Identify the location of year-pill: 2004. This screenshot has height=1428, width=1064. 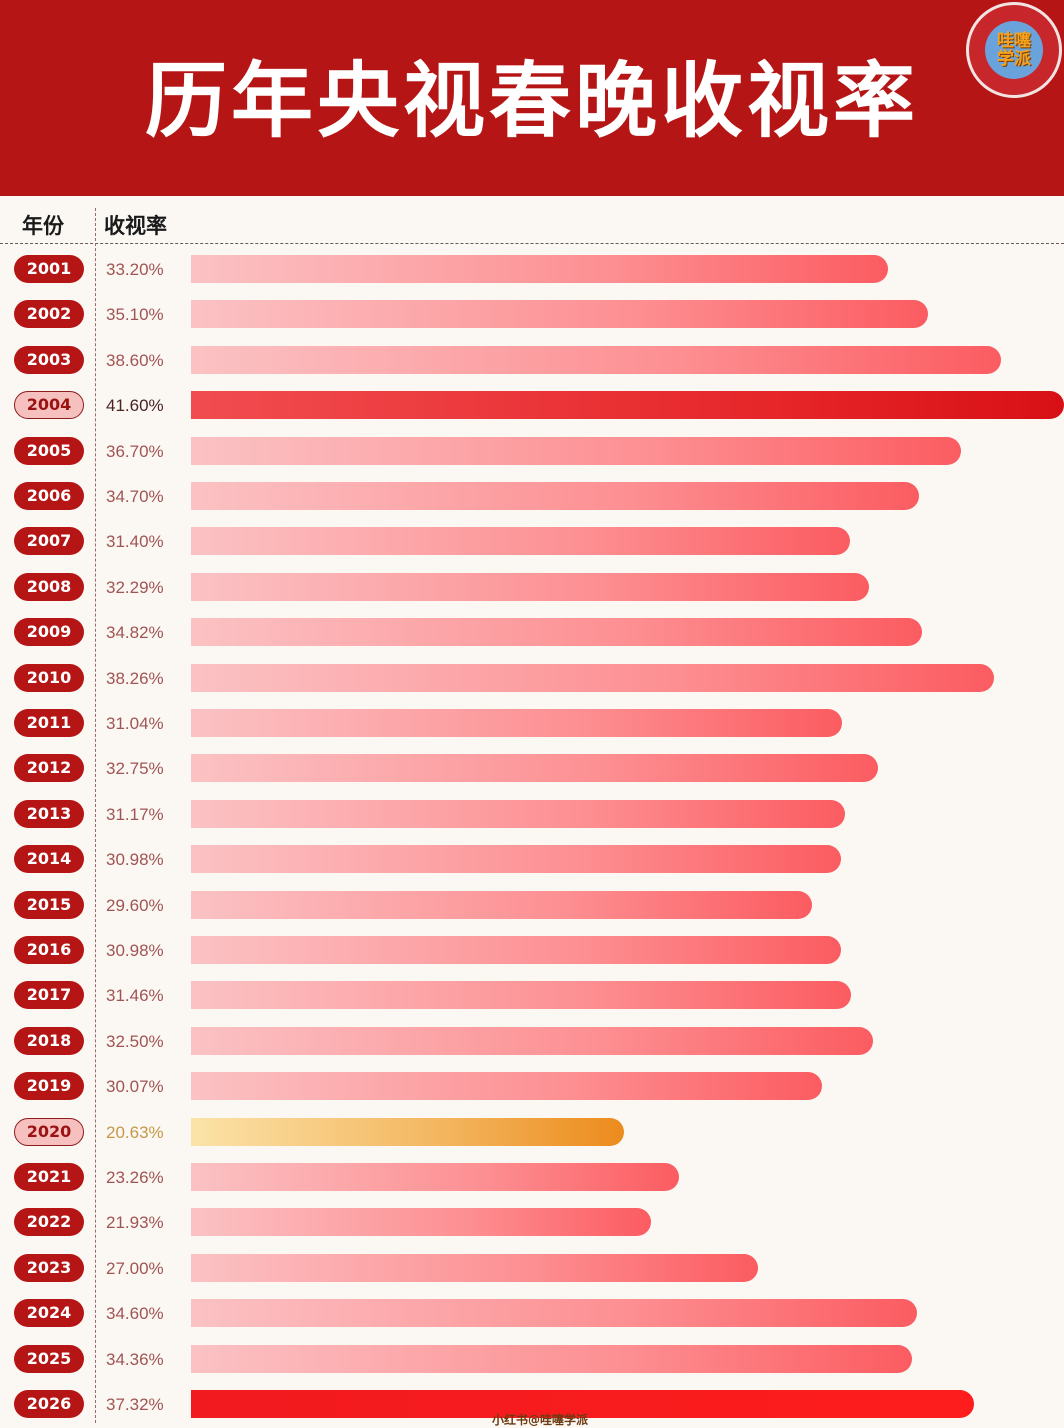
(49, 405).